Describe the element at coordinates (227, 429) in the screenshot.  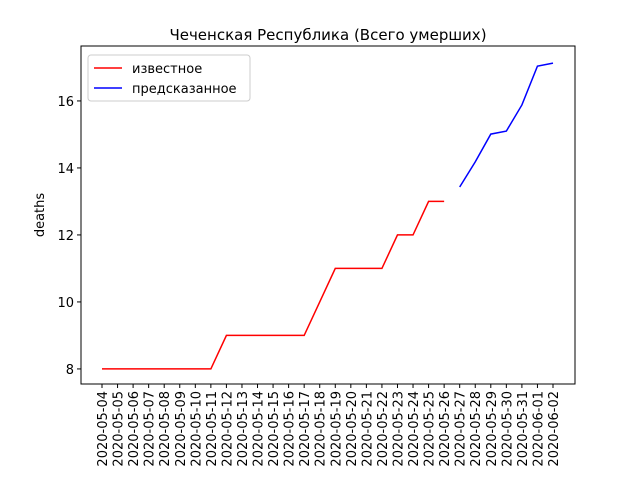
I see `x-tick-label: 2020-05-12` at that location.